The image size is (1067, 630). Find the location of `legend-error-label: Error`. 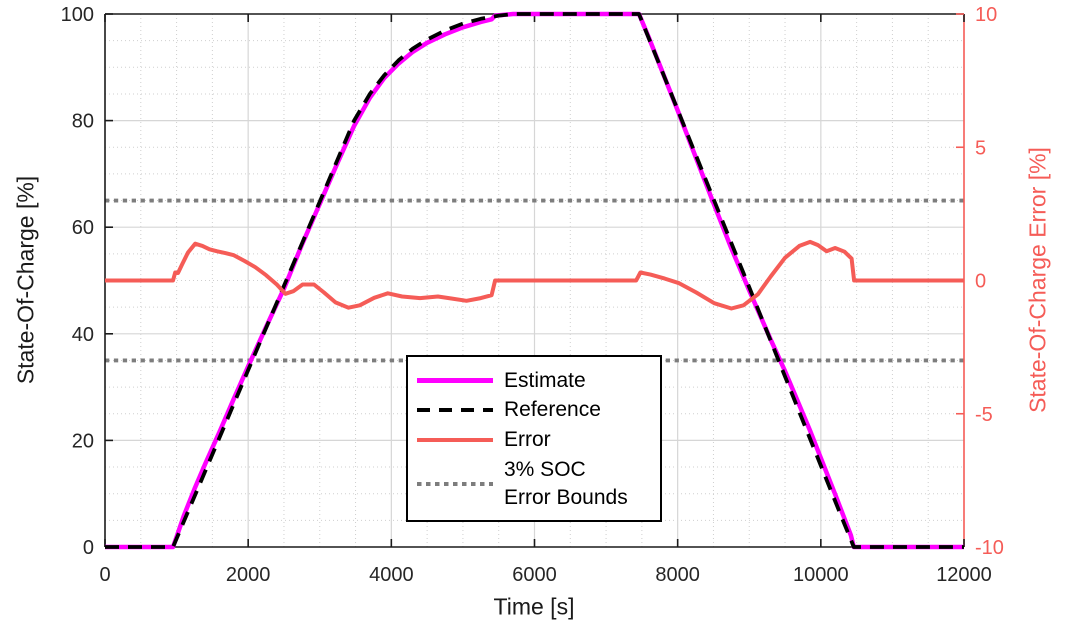

legend-error-label: Error is located at coordinates (527, 439).